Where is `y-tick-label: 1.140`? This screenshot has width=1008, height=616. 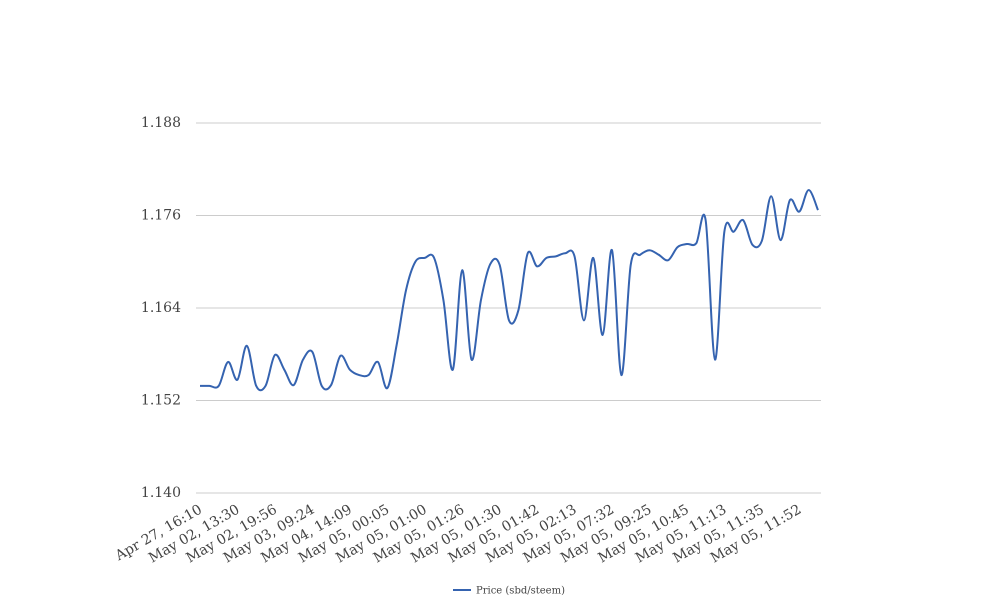
y-tick-label: 1.140 is located at coordinates (161, 493).